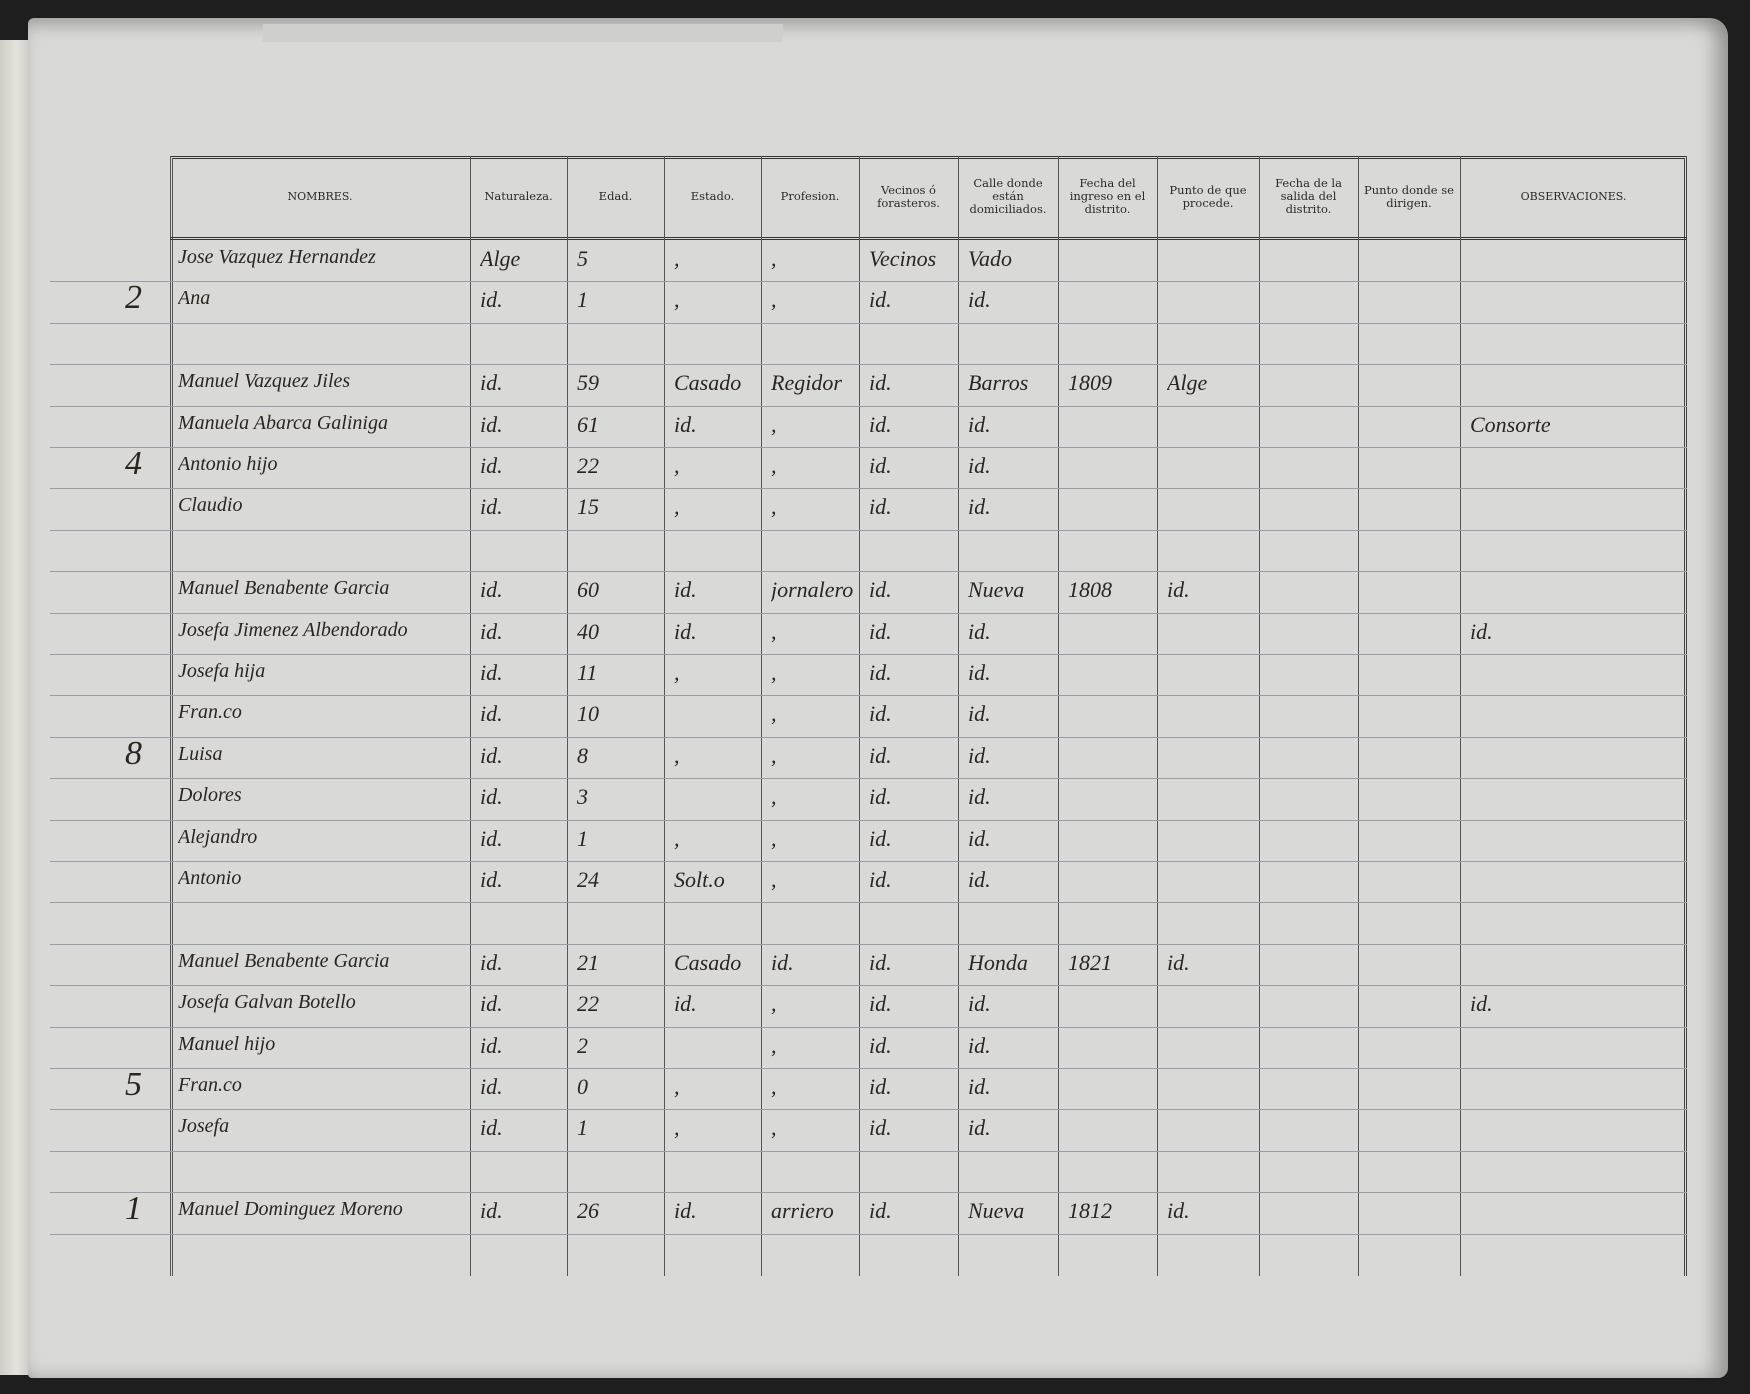 This screenshot has height=1394, width=1750. I want to click on header-label: Calle donde están domiciliados., so click(1008, 196).